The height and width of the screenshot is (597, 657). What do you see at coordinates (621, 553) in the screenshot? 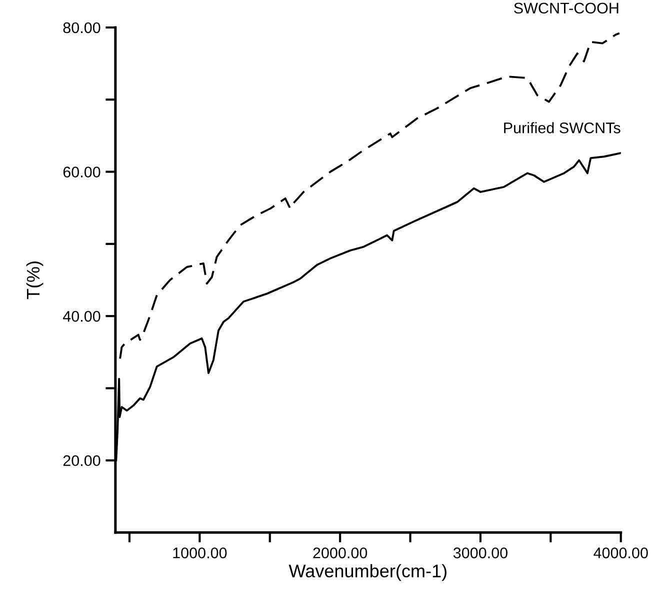
I see `x-tick-label: 4000.00` at bounding box center [621, 553].